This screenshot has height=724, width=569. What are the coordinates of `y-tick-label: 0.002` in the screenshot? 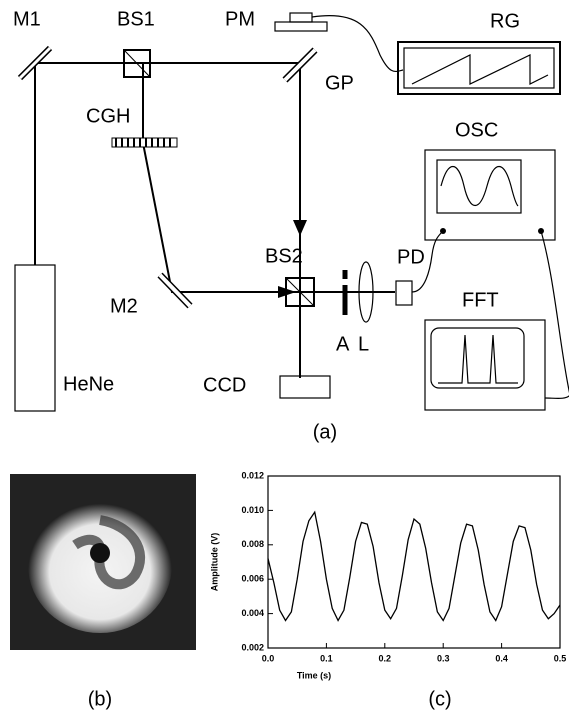 It's located at (252, 647).